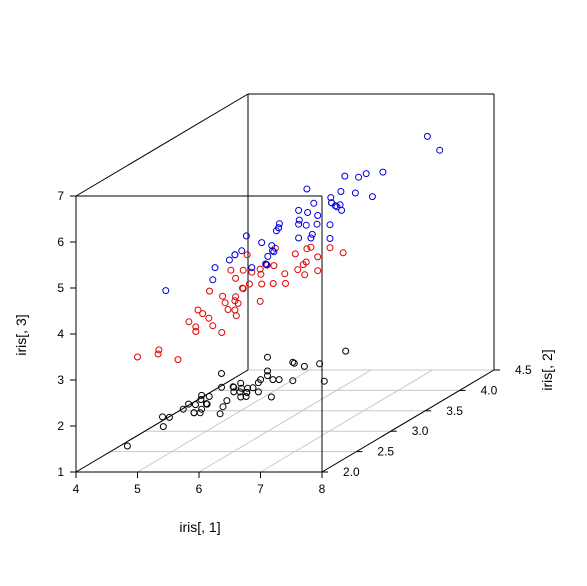 This screenshot has height=586, width=587. I want to click on z-axis-label: iris[, 3], so click(21, 334).